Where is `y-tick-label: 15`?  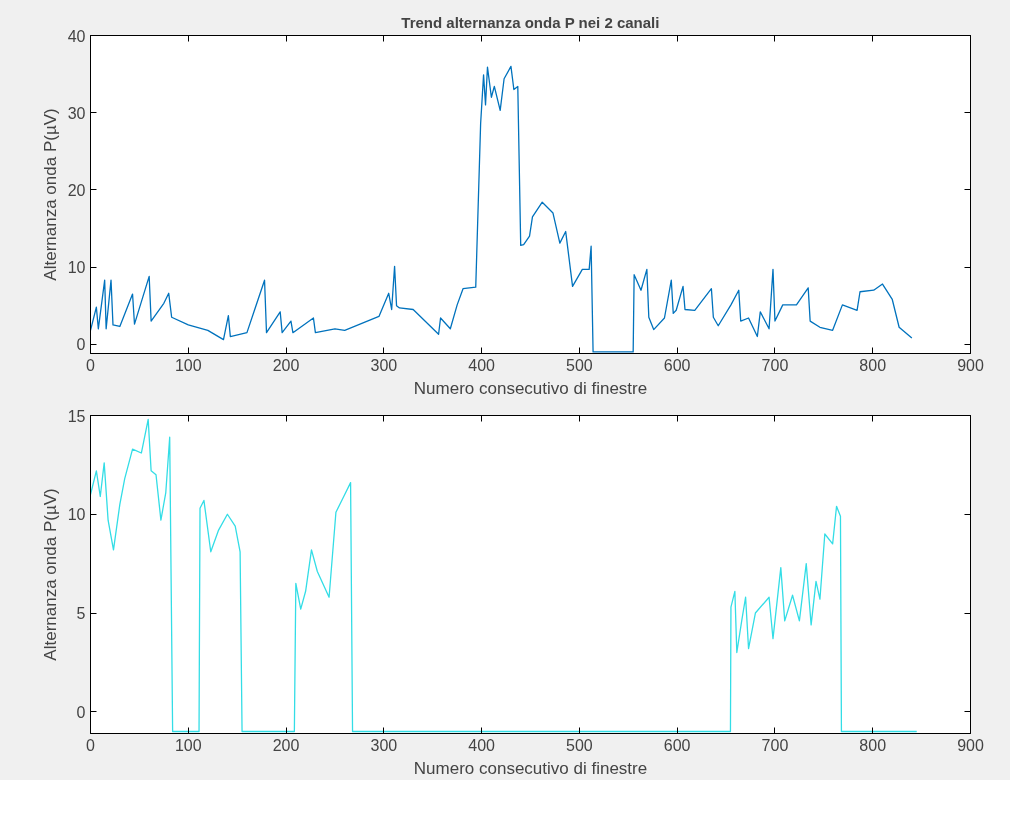
y-tick-label: 15 is located at coordinates (76, 416).